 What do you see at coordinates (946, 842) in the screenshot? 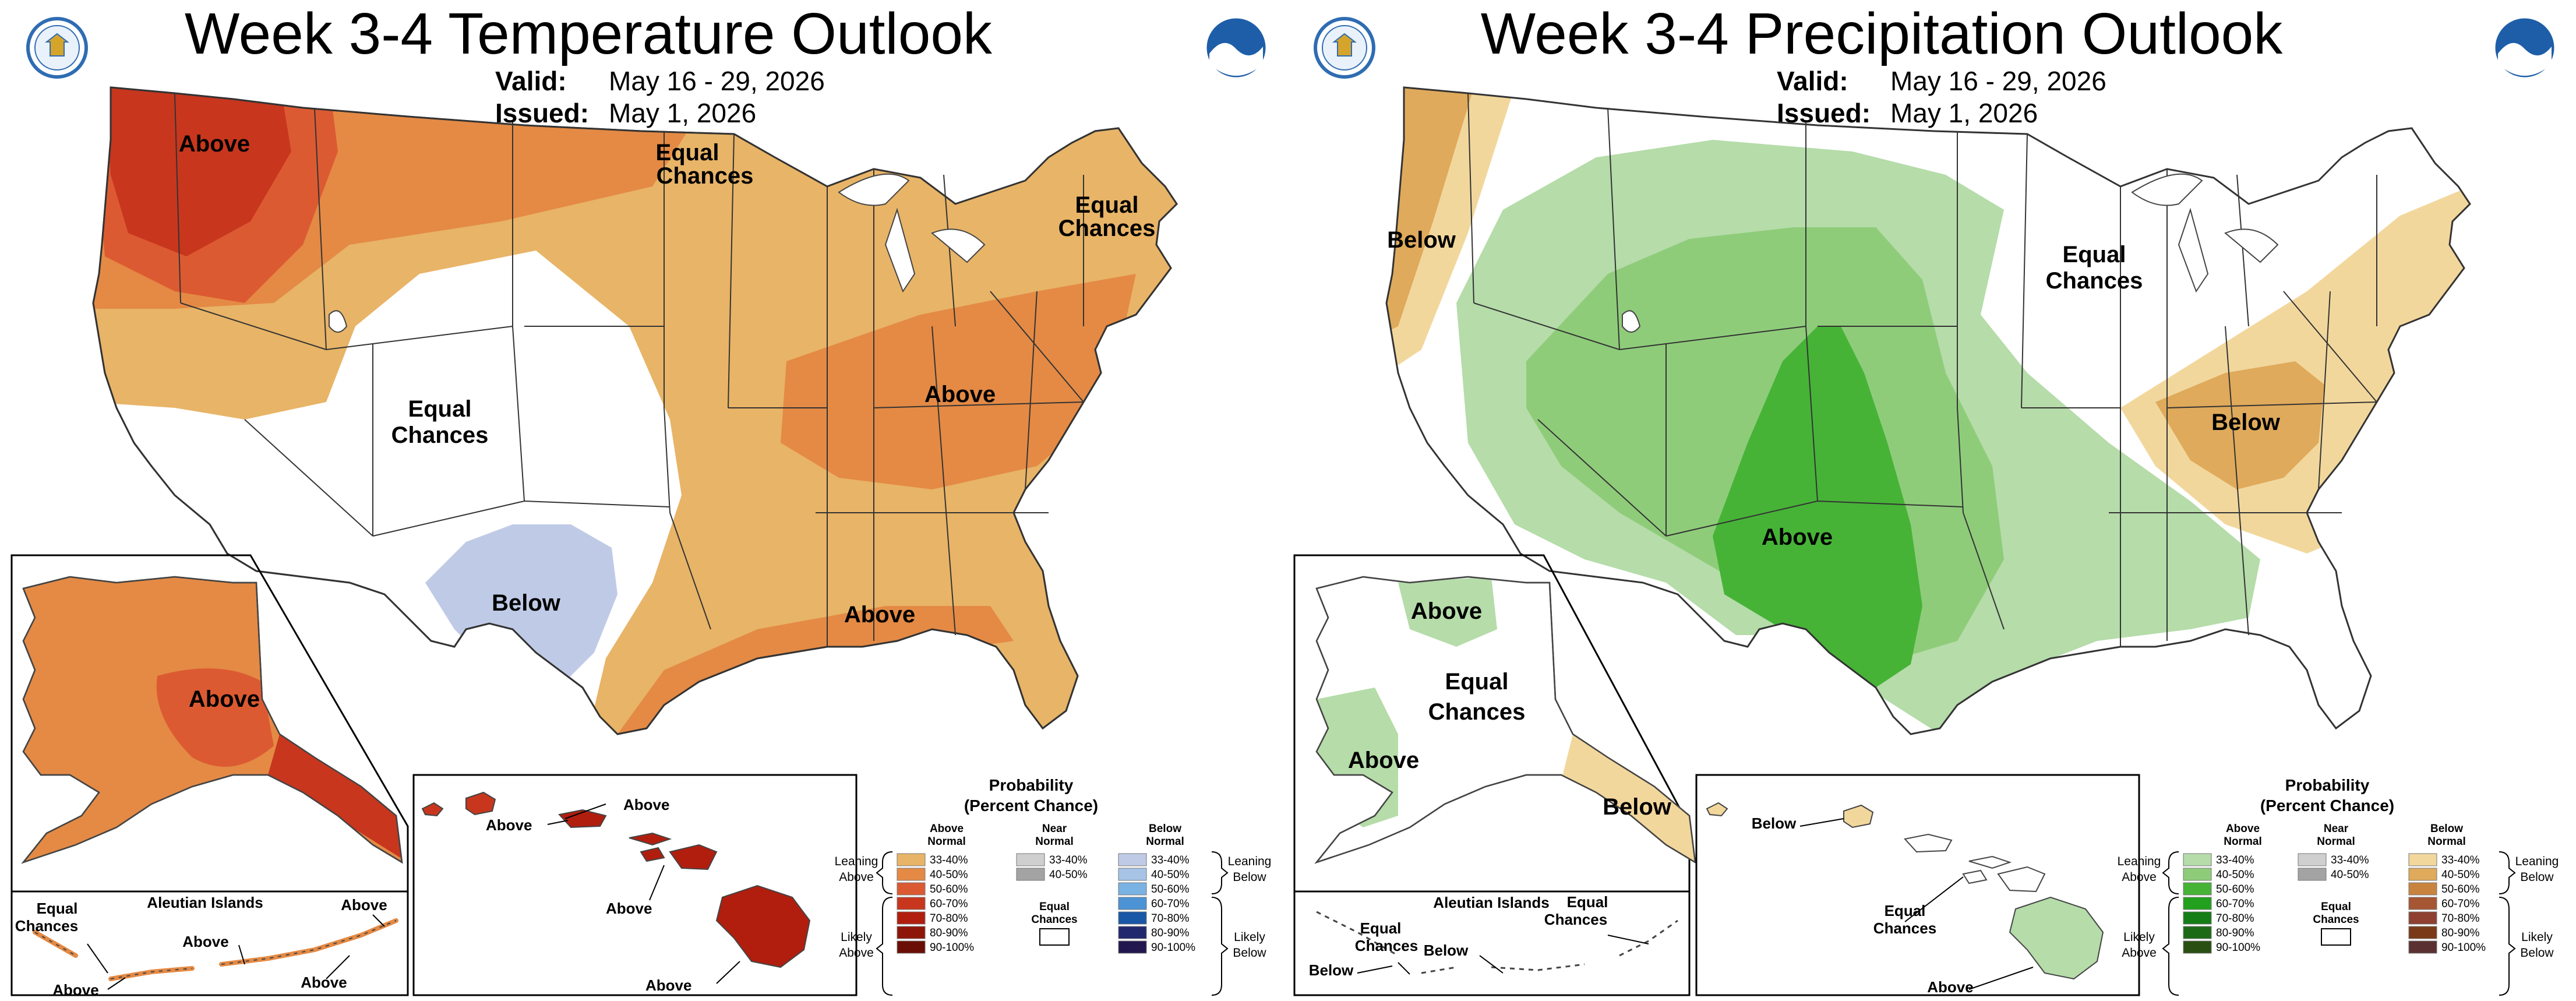
I see `temp-legend-col-left-2: Normal` at bounding box center [946, 842].